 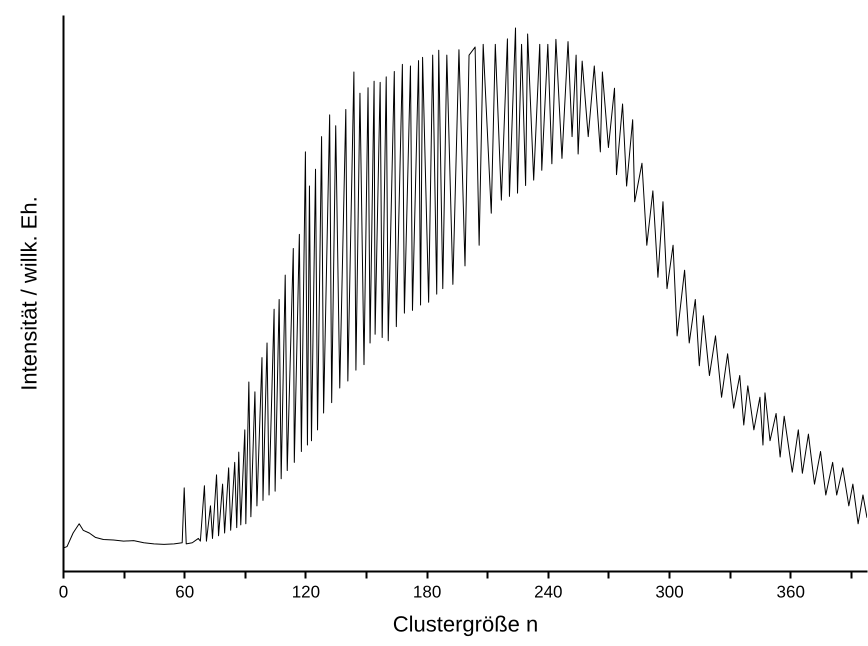 I want to click on x-axis-title: Clustergröße n, so click(x=465, y=624).